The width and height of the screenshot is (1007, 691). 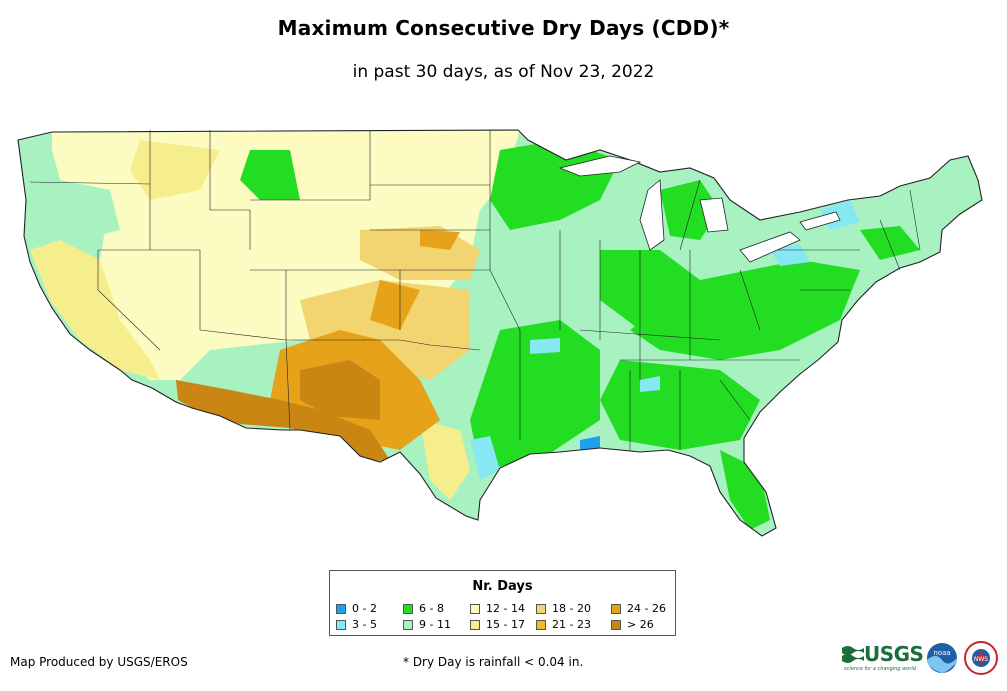 I want to click on dry-day-footnote: * Dry Day is rainfall < 0.04 in., so click(x=493, y=662).